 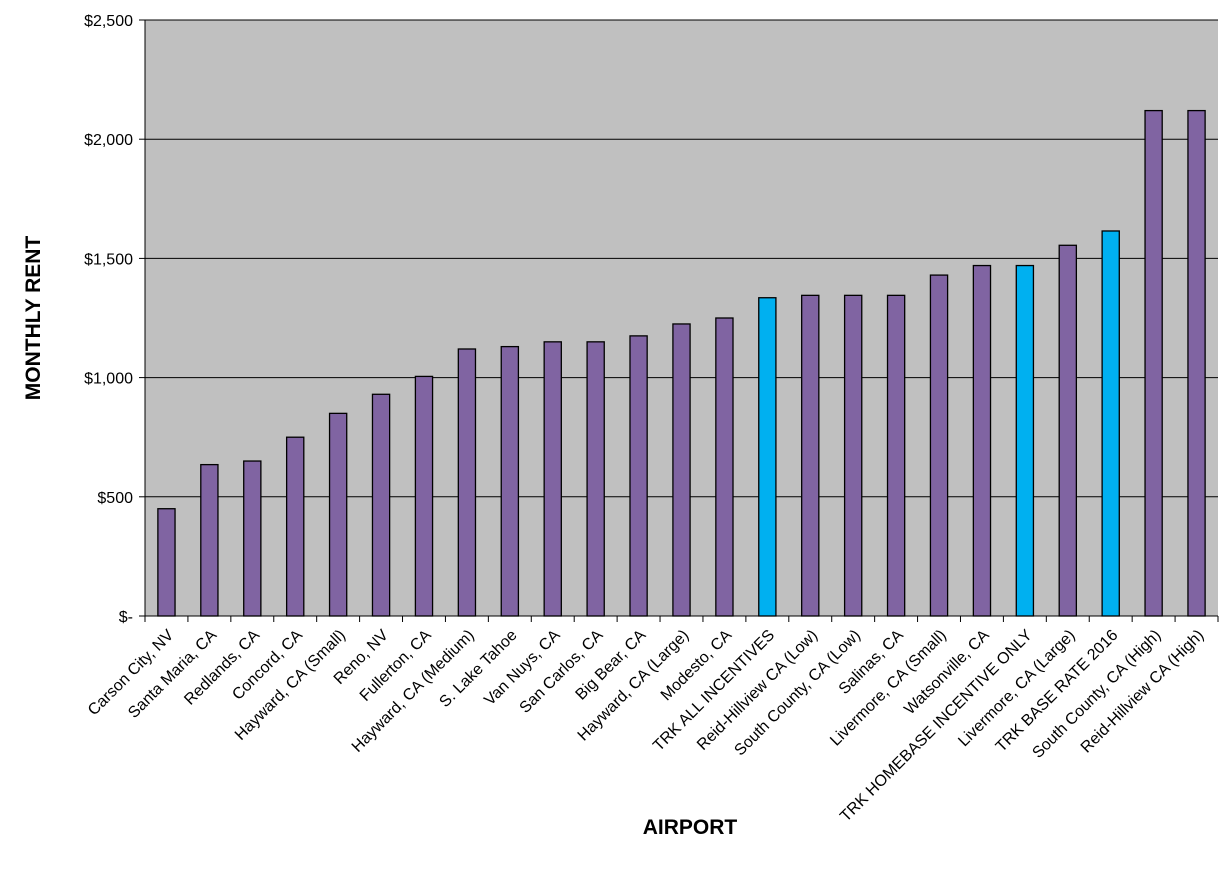 I want to click on y-tick-label: $500, so click(x=115, y=498).